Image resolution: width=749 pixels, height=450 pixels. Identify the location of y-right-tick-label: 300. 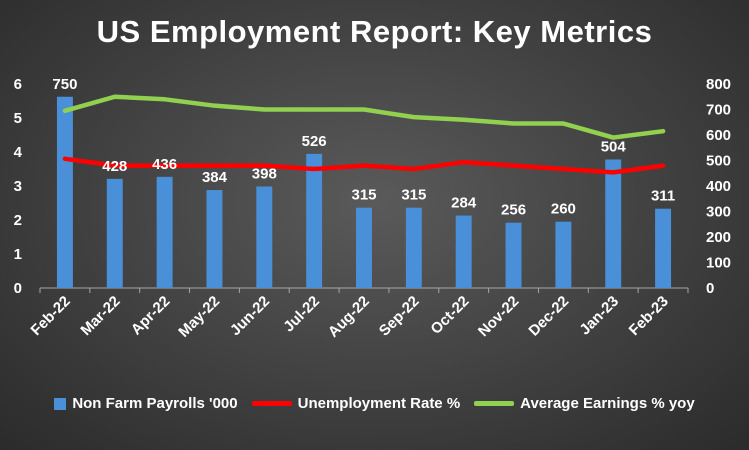
(718, 212).